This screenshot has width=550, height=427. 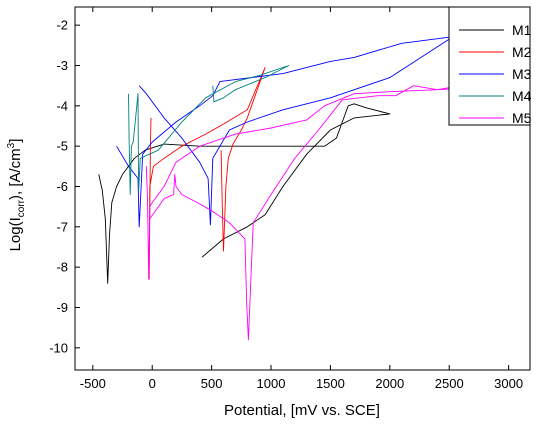 I want to click on y-axis-label-rest: ), [A/cm, so click(x=15, y=174).